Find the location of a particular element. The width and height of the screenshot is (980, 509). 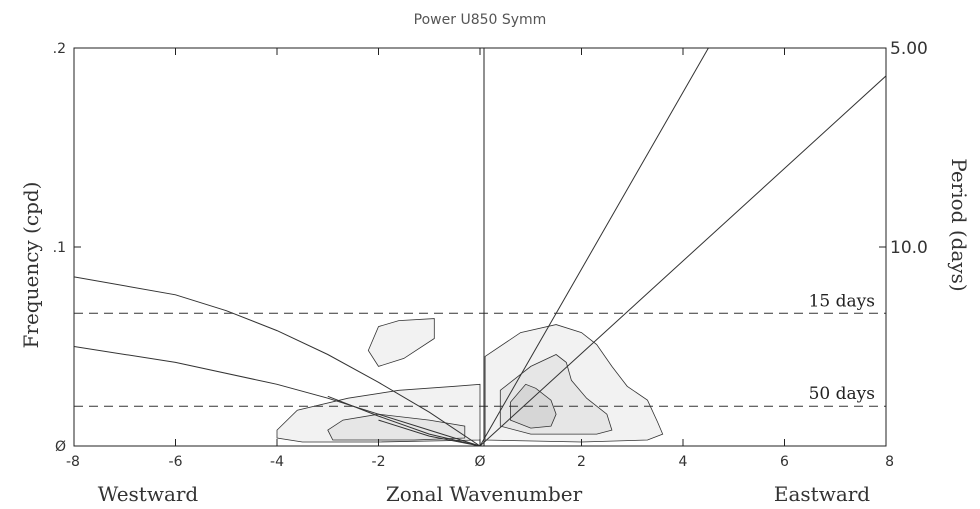

x-tick-label: -8 is located at coordinates (73, 462).